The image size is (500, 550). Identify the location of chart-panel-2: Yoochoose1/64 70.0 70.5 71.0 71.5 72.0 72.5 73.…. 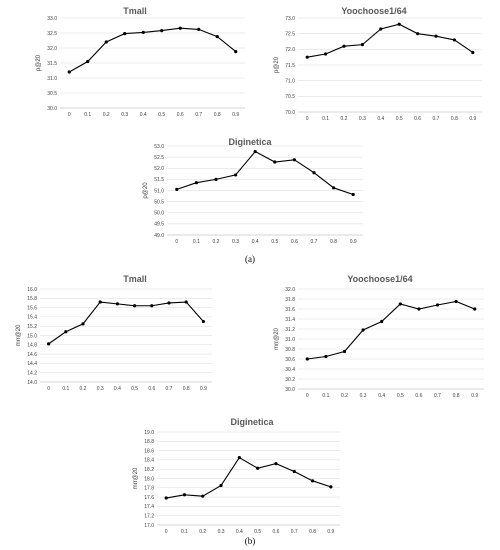
(378, 64).